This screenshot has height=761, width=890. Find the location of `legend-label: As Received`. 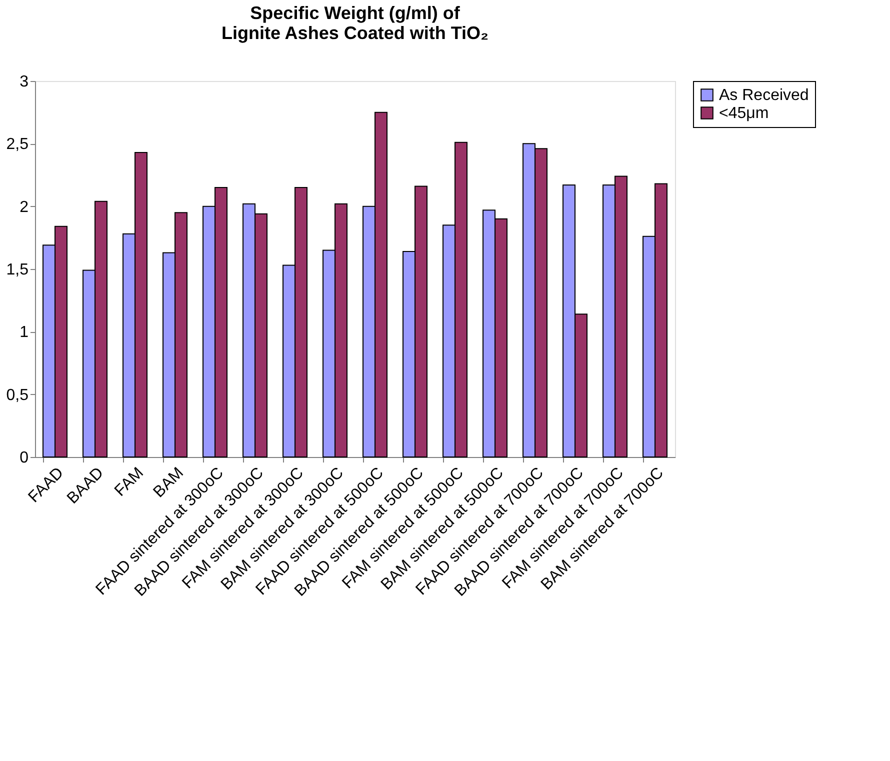

legend-label: As Received is located at coordinates (764, 95).